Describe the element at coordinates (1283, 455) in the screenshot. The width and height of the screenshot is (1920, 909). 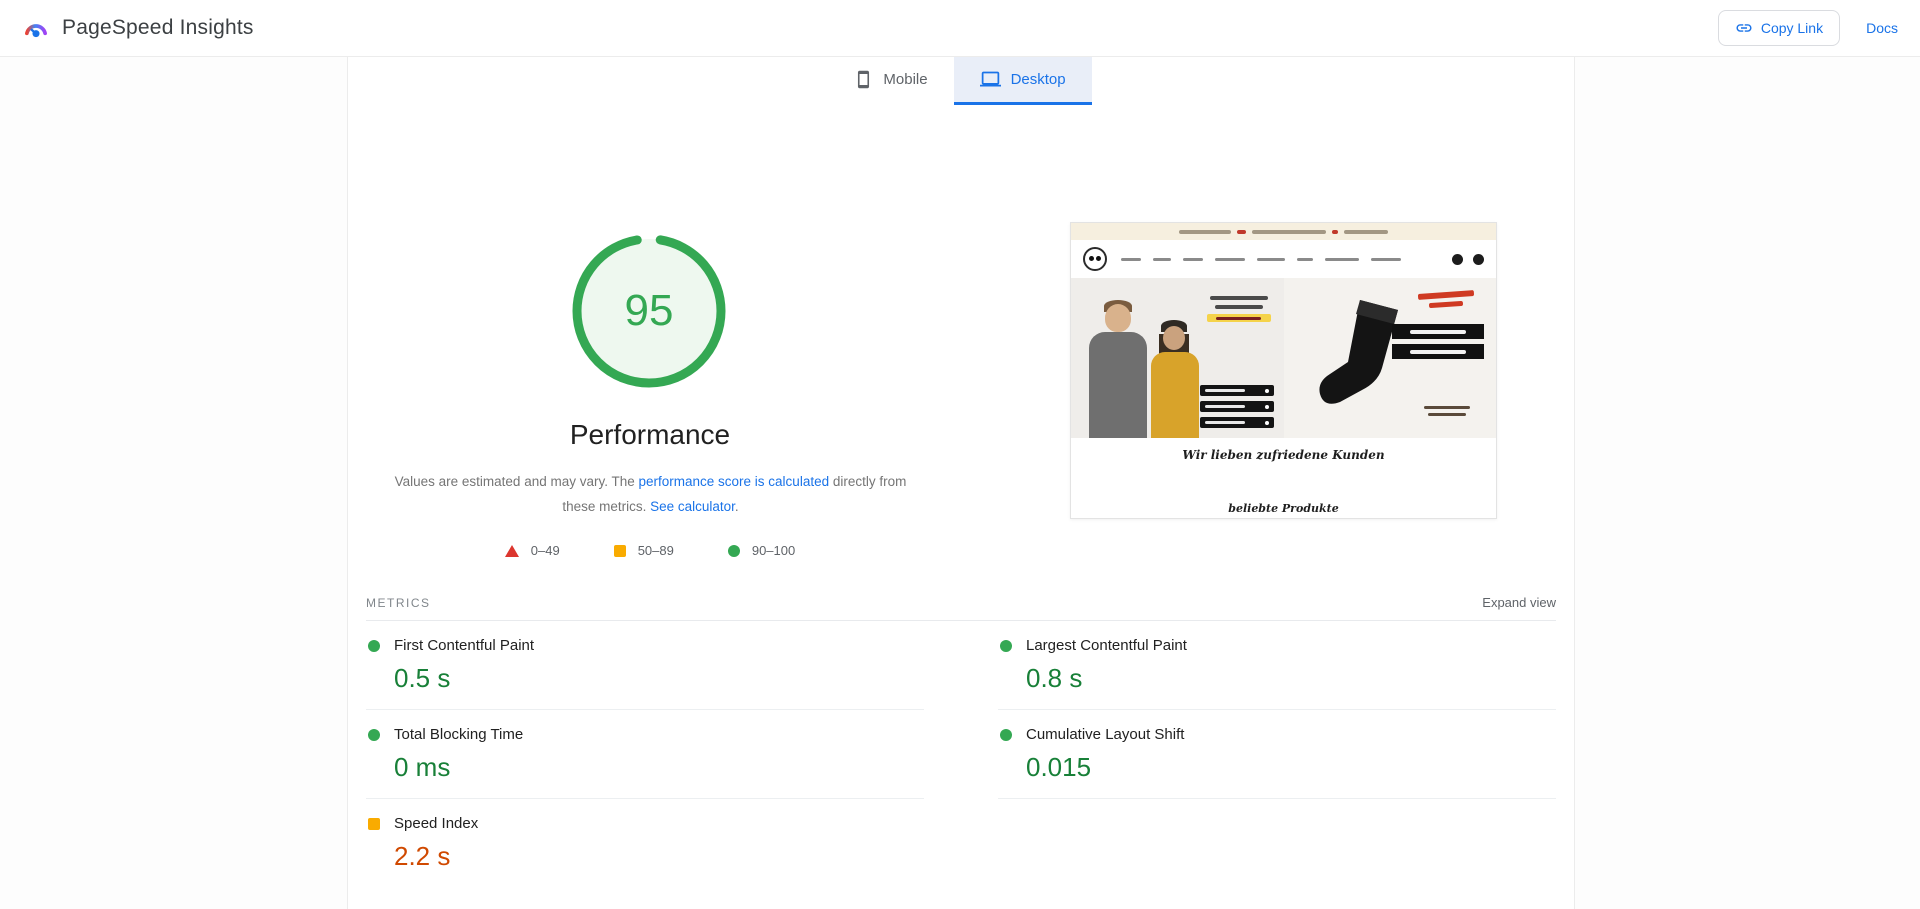
I see `preview-tagline: Wir lieben zufriedene Kunden` at that location.